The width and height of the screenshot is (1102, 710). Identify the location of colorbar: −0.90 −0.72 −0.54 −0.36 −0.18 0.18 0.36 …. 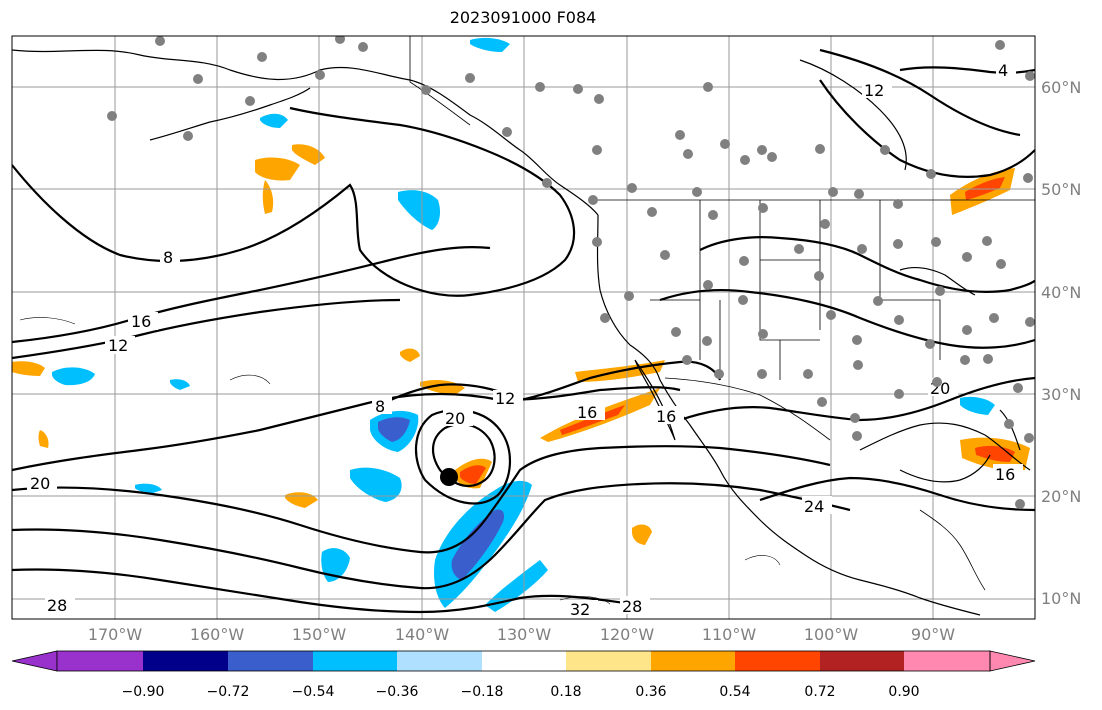
(523, 675).